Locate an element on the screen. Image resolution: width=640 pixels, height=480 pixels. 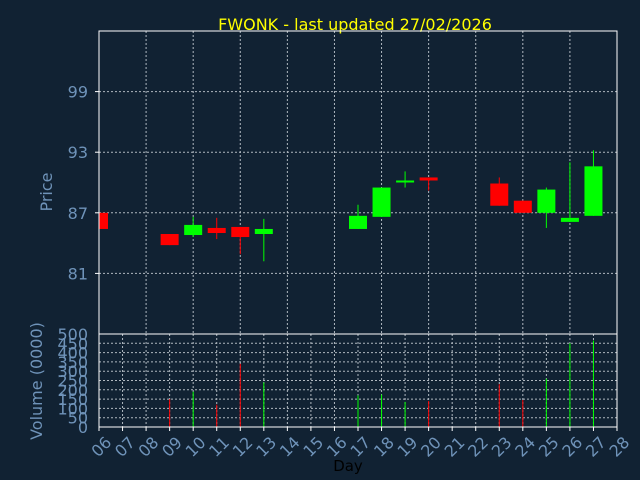
price-tick-label: 99 is located at coordinates (78, 92).